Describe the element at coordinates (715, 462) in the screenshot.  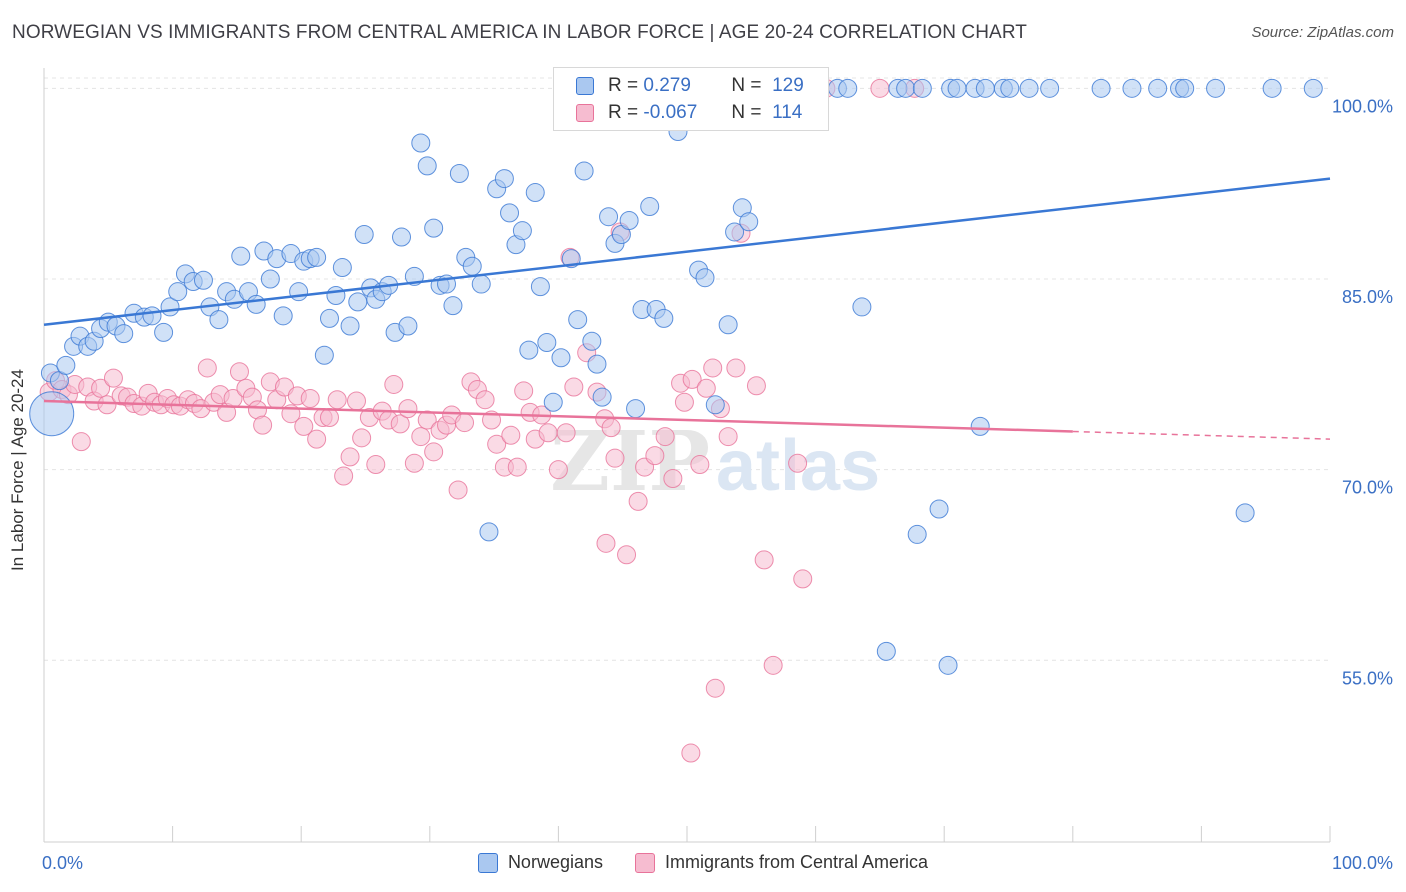
I see `watermark: ZIPatlas` at that location.